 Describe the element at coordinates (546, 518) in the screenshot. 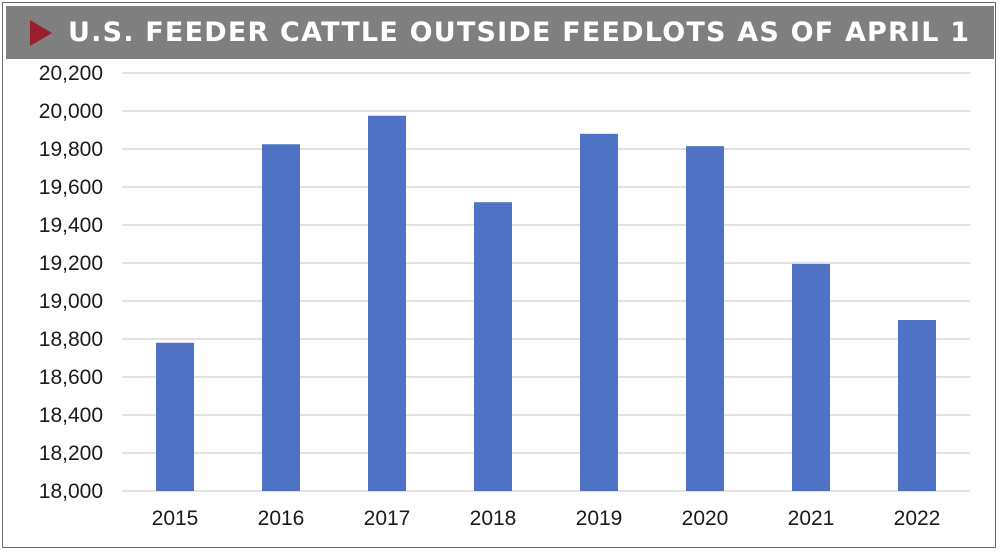

I see `x-axis-tick-labels: 2015 2016 2017 2018 2019 2020 2021 2022` at that location.